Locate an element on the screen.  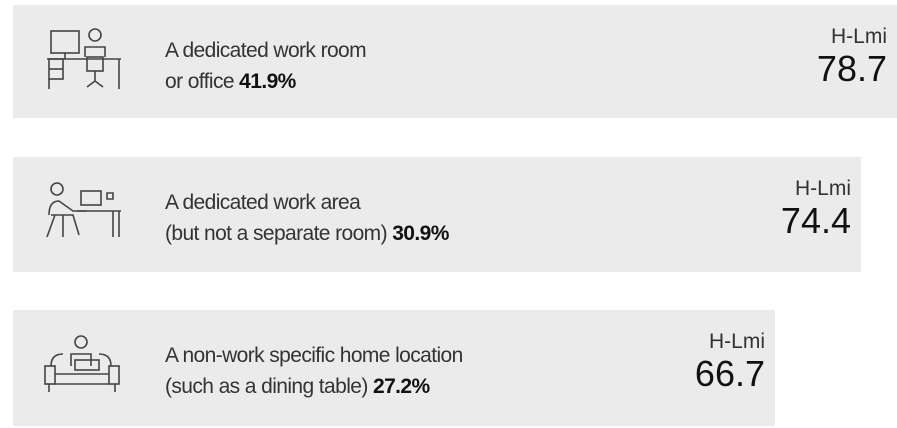
text: or office is located at coordinates (200, 81).